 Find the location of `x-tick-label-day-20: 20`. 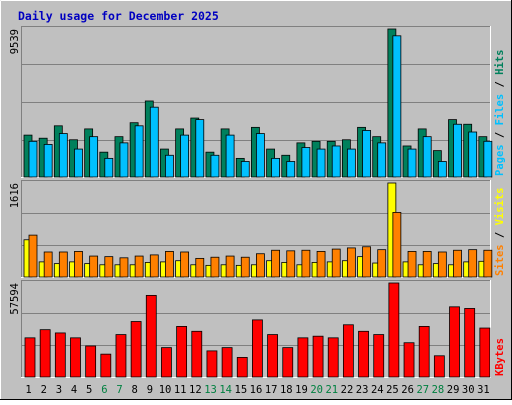

x-tick-label-day-20: 20 is located at coordinates (316, 390).